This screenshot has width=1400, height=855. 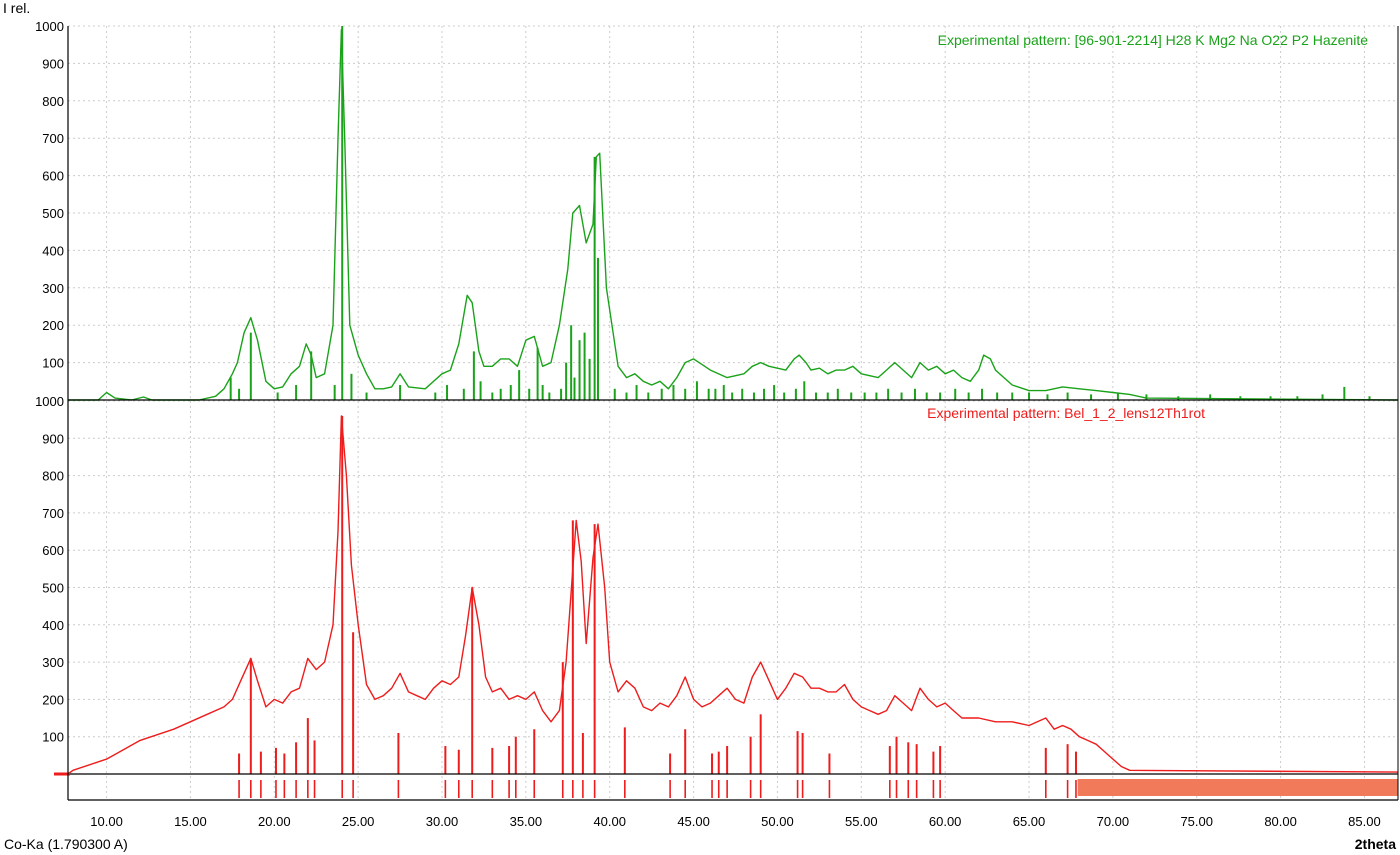 I want to click on x-tick-label: 65.00, so click(x=1029, y=821).